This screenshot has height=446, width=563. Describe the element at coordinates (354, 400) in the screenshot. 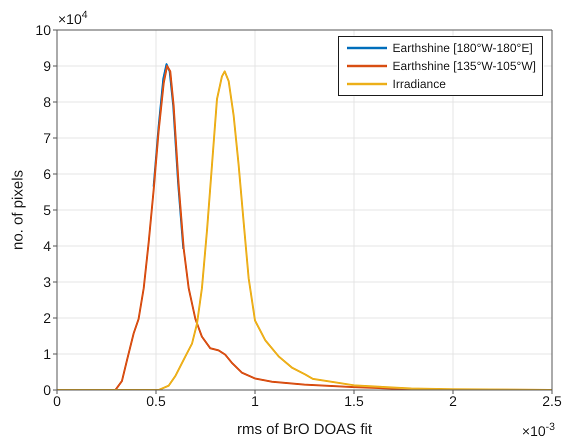

I see `x-tick-label: 1.5` at that location.